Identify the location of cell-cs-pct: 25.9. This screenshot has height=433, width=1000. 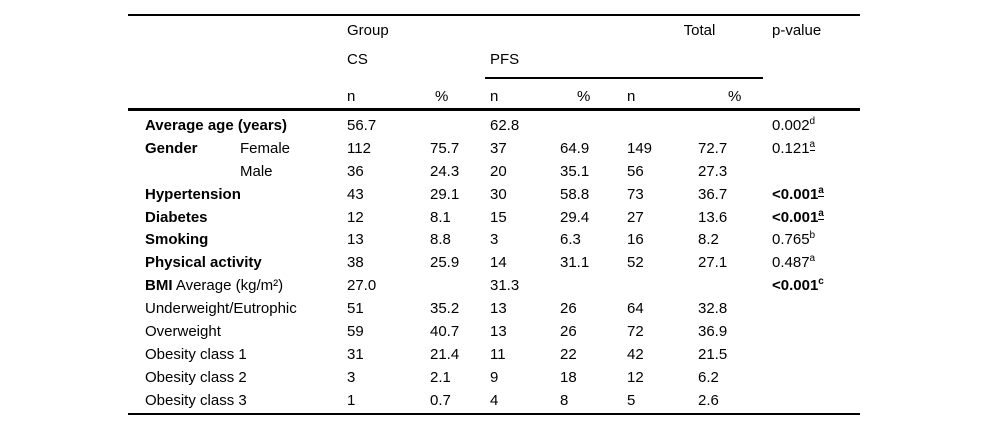
(445, 263).